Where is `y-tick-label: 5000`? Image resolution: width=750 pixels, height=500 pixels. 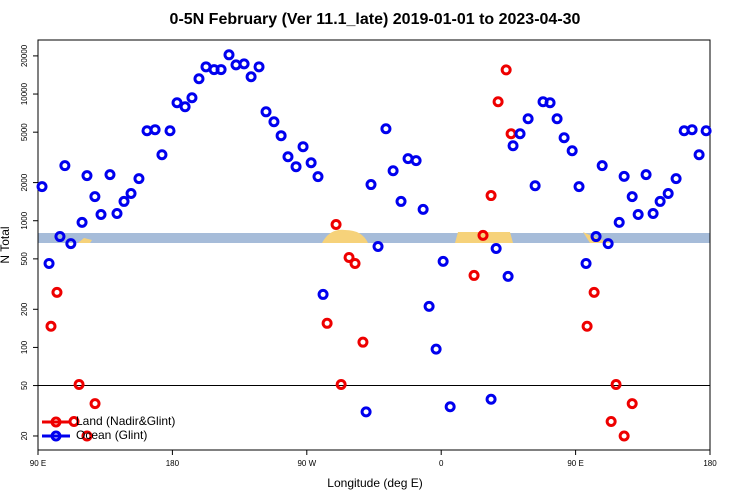 y-tick-label: 5000 is located at coordinates (24, 132).